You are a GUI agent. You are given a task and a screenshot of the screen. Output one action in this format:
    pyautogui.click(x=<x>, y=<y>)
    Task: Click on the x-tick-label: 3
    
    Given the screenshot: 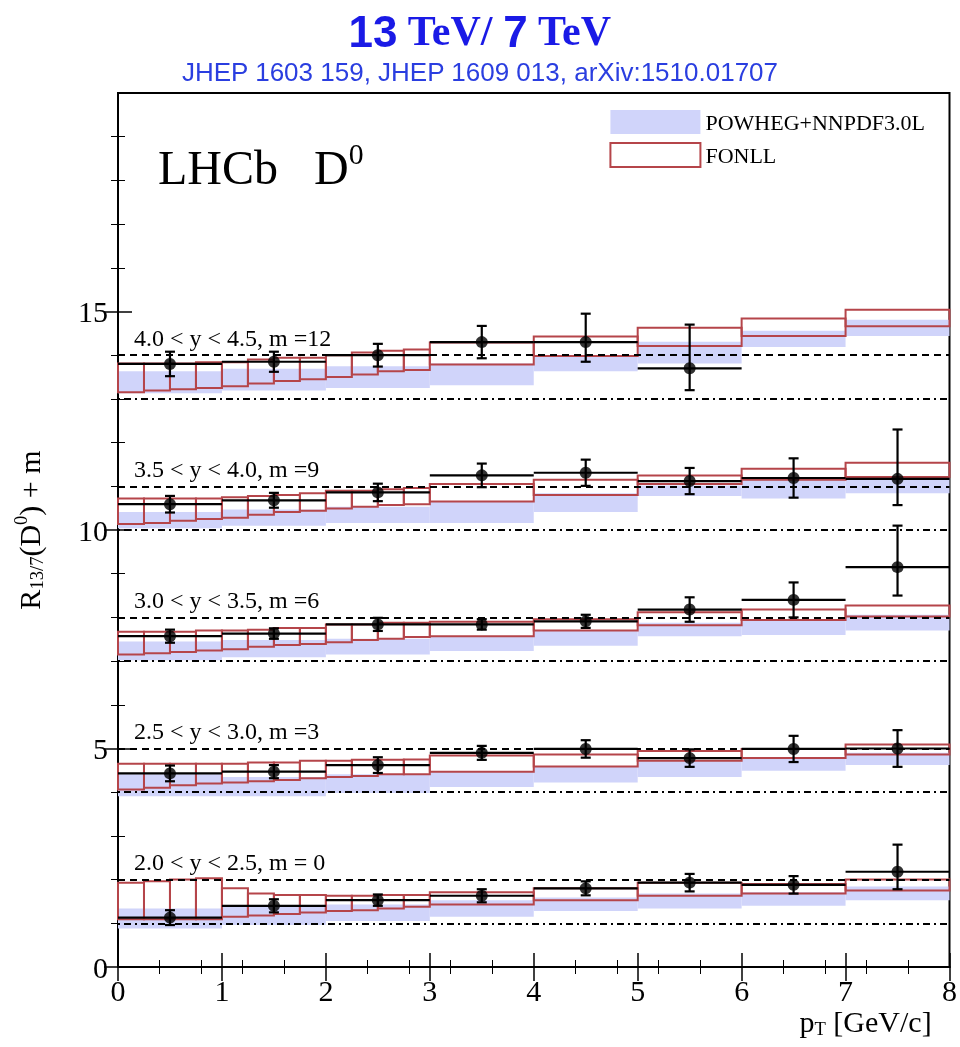 What is the action you would take?
    pyautogui.click(x=430, y=990)
    